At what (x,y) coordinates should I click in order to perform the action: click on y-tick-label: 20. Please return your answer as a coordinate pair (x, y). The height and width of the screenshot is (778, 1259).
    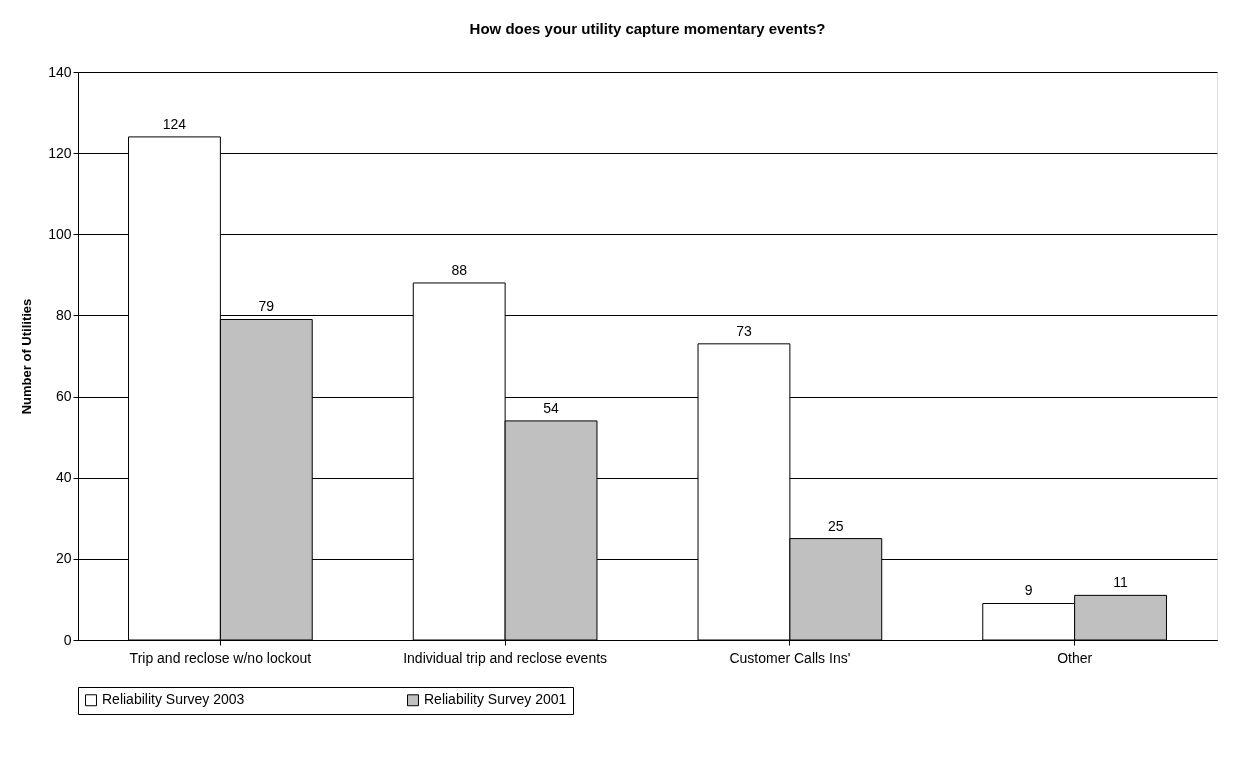
    Looking at the image, I should click on (63, 558).